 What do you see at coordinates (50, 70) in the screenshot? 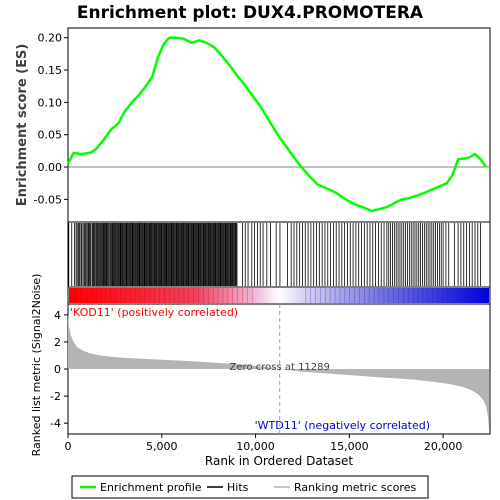
I see `es-y-tick-label: 0.15` at bounding box center [50, 70].